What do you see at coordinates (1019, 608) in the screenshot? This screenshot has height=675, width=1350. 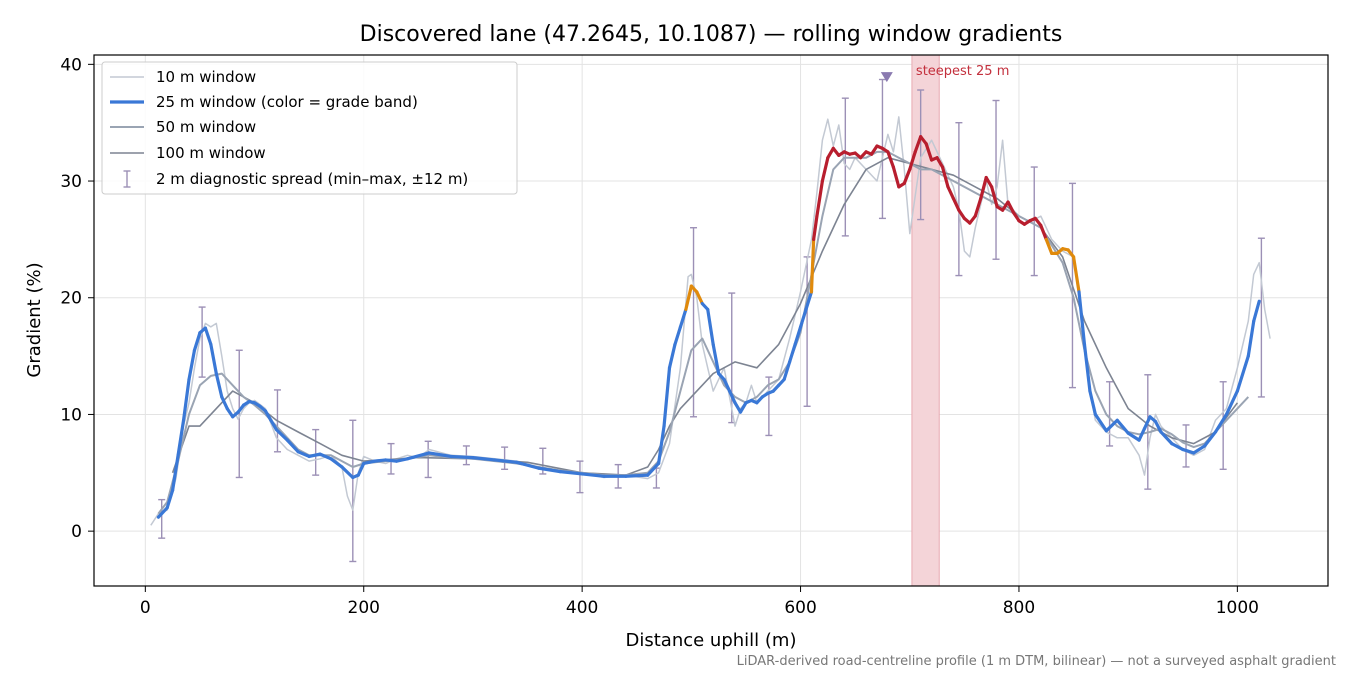 I see `x-tick-label: 800` at bounding box center [1019, 608].